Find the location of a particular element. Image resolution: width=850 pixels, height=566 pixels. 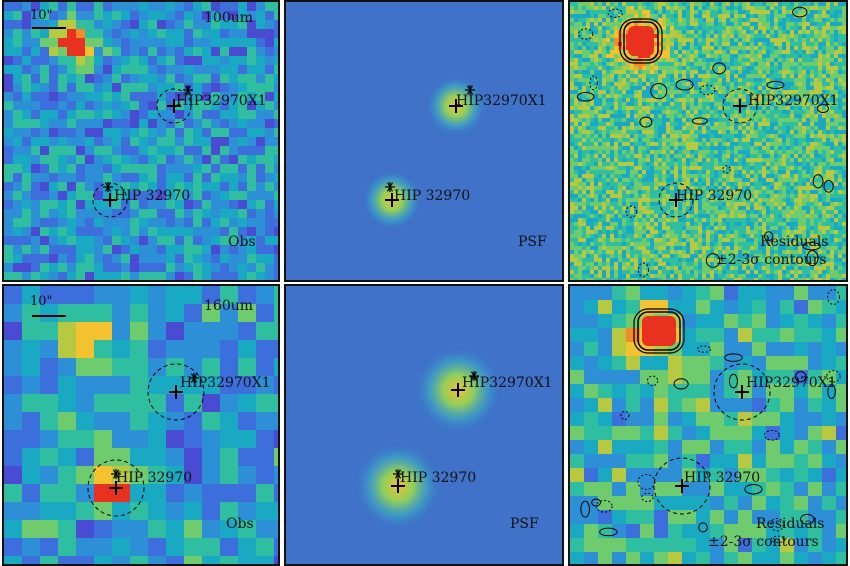

source-label-x1: HIP32970X1 is located at coordinates (501, 101).